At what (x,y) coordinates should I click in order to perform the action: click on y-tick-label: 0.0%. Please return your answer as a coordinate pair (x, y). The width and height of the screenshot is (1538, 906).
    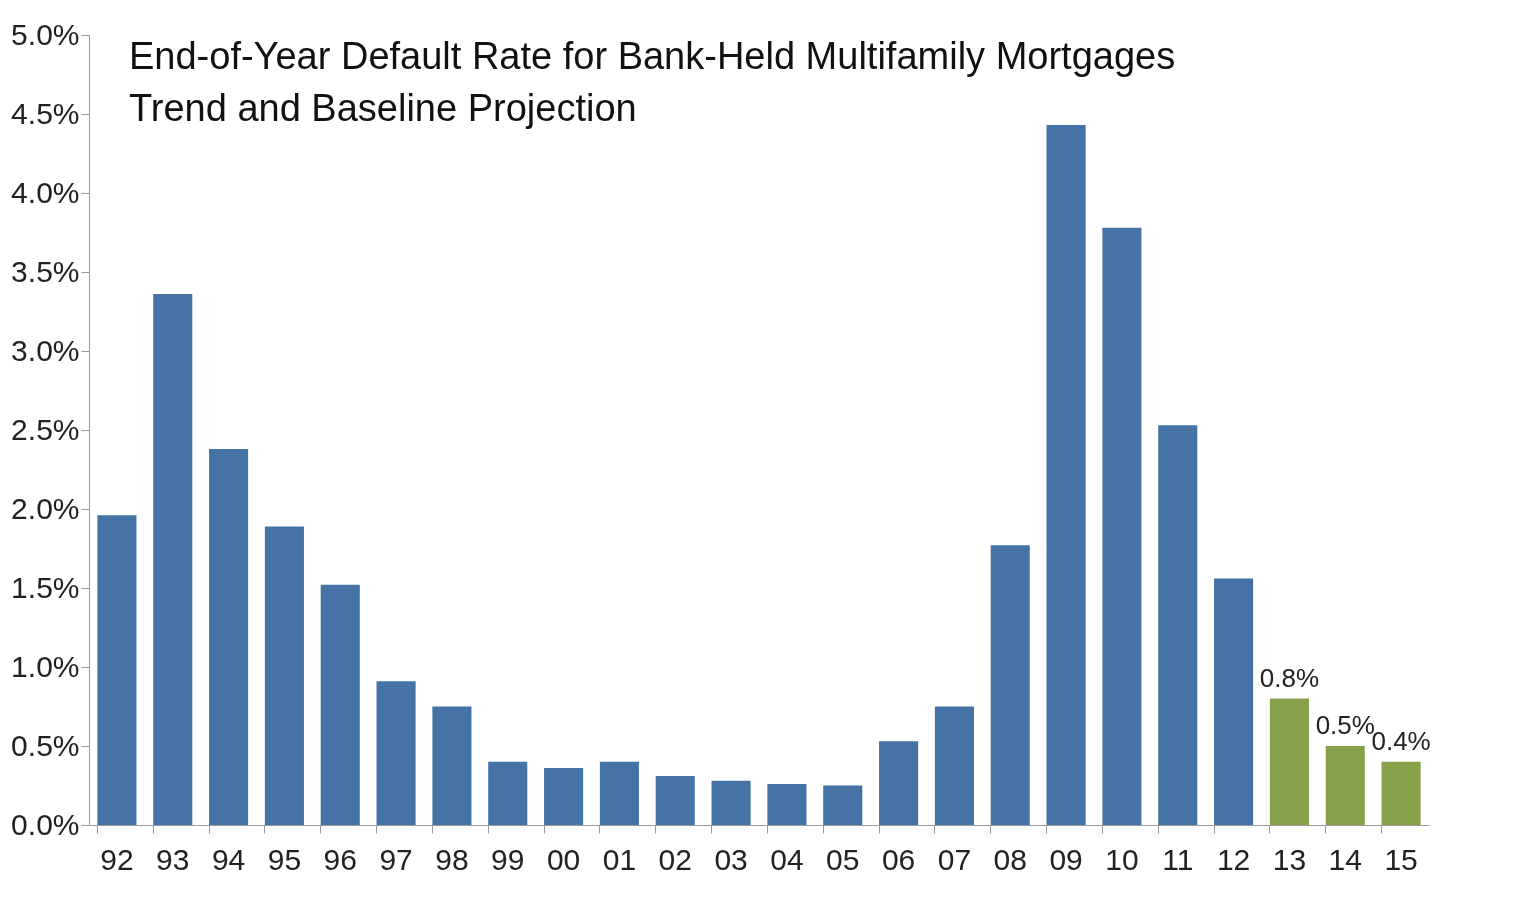
    Looking at the image, I should click on (45, 824).